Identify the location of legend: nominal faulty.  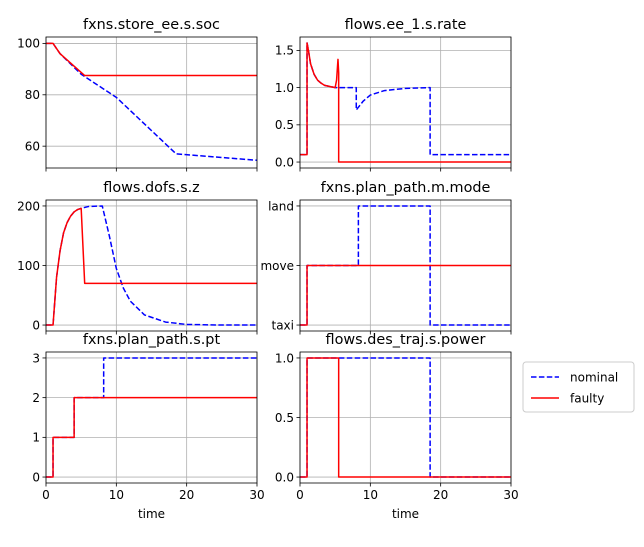
(578, 387).